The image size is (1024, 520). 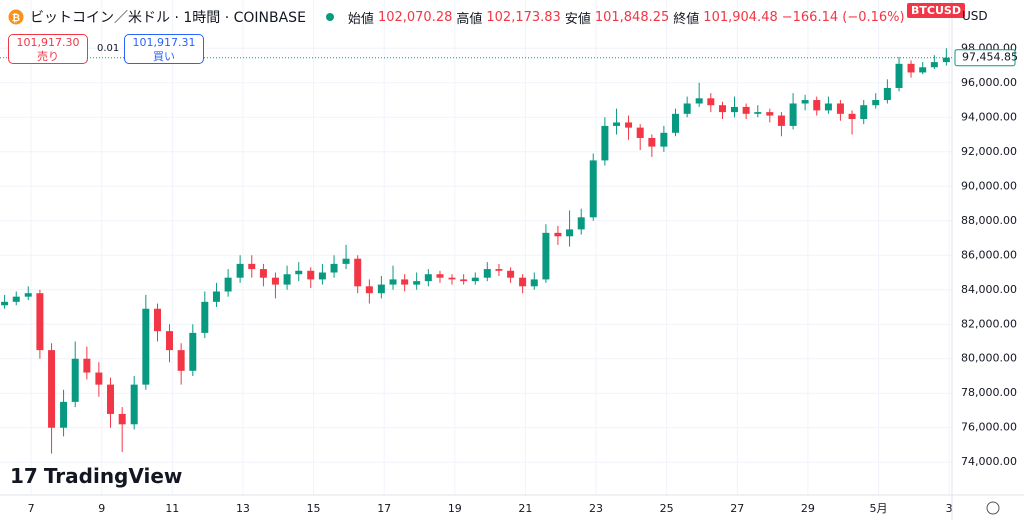 What do you see at coordinates (989, 220) in the screenshot?
I see `y-tick-label: 88,000.00` at bounding box center [989, 220].